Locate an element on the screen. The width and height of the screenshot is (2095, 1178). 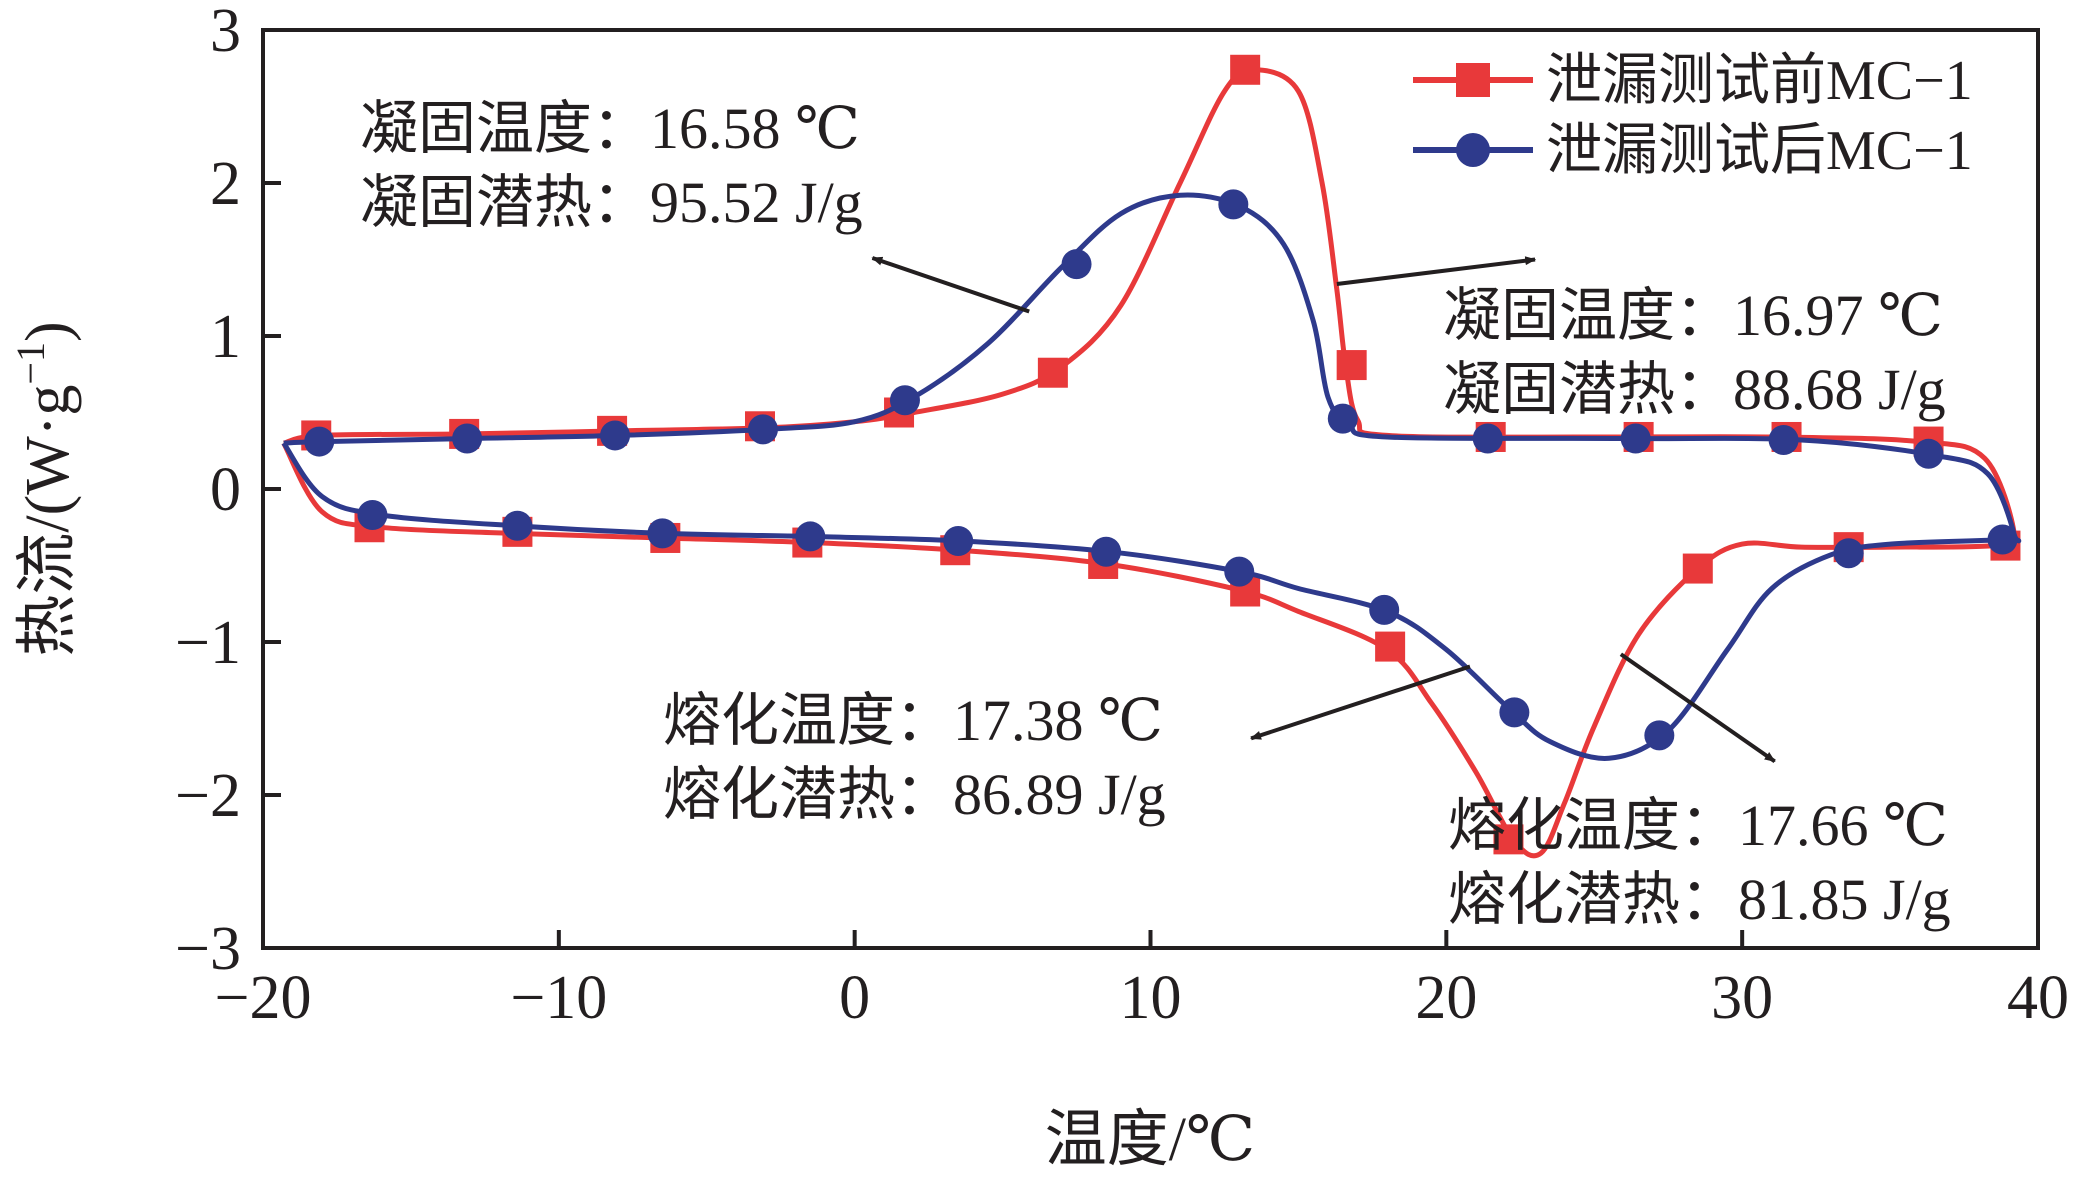
annotation-text: 凝固温度：16.97 ℃ is located at coordinates (1693, 315).